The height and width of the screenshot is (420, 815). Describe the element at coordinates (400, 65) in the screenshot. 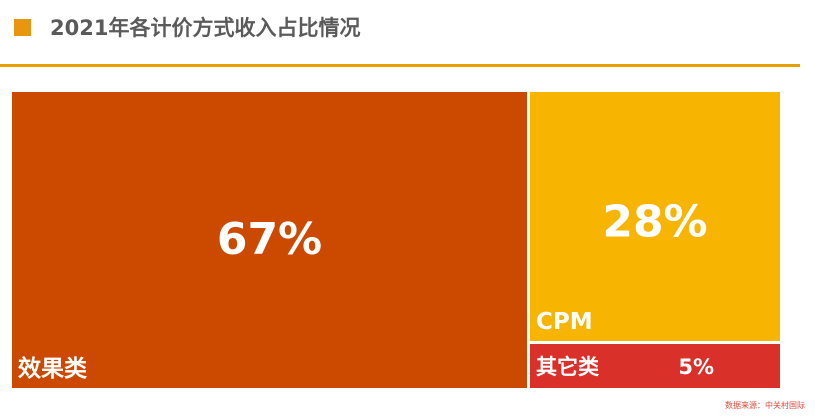

I see `title-divider` at that location.